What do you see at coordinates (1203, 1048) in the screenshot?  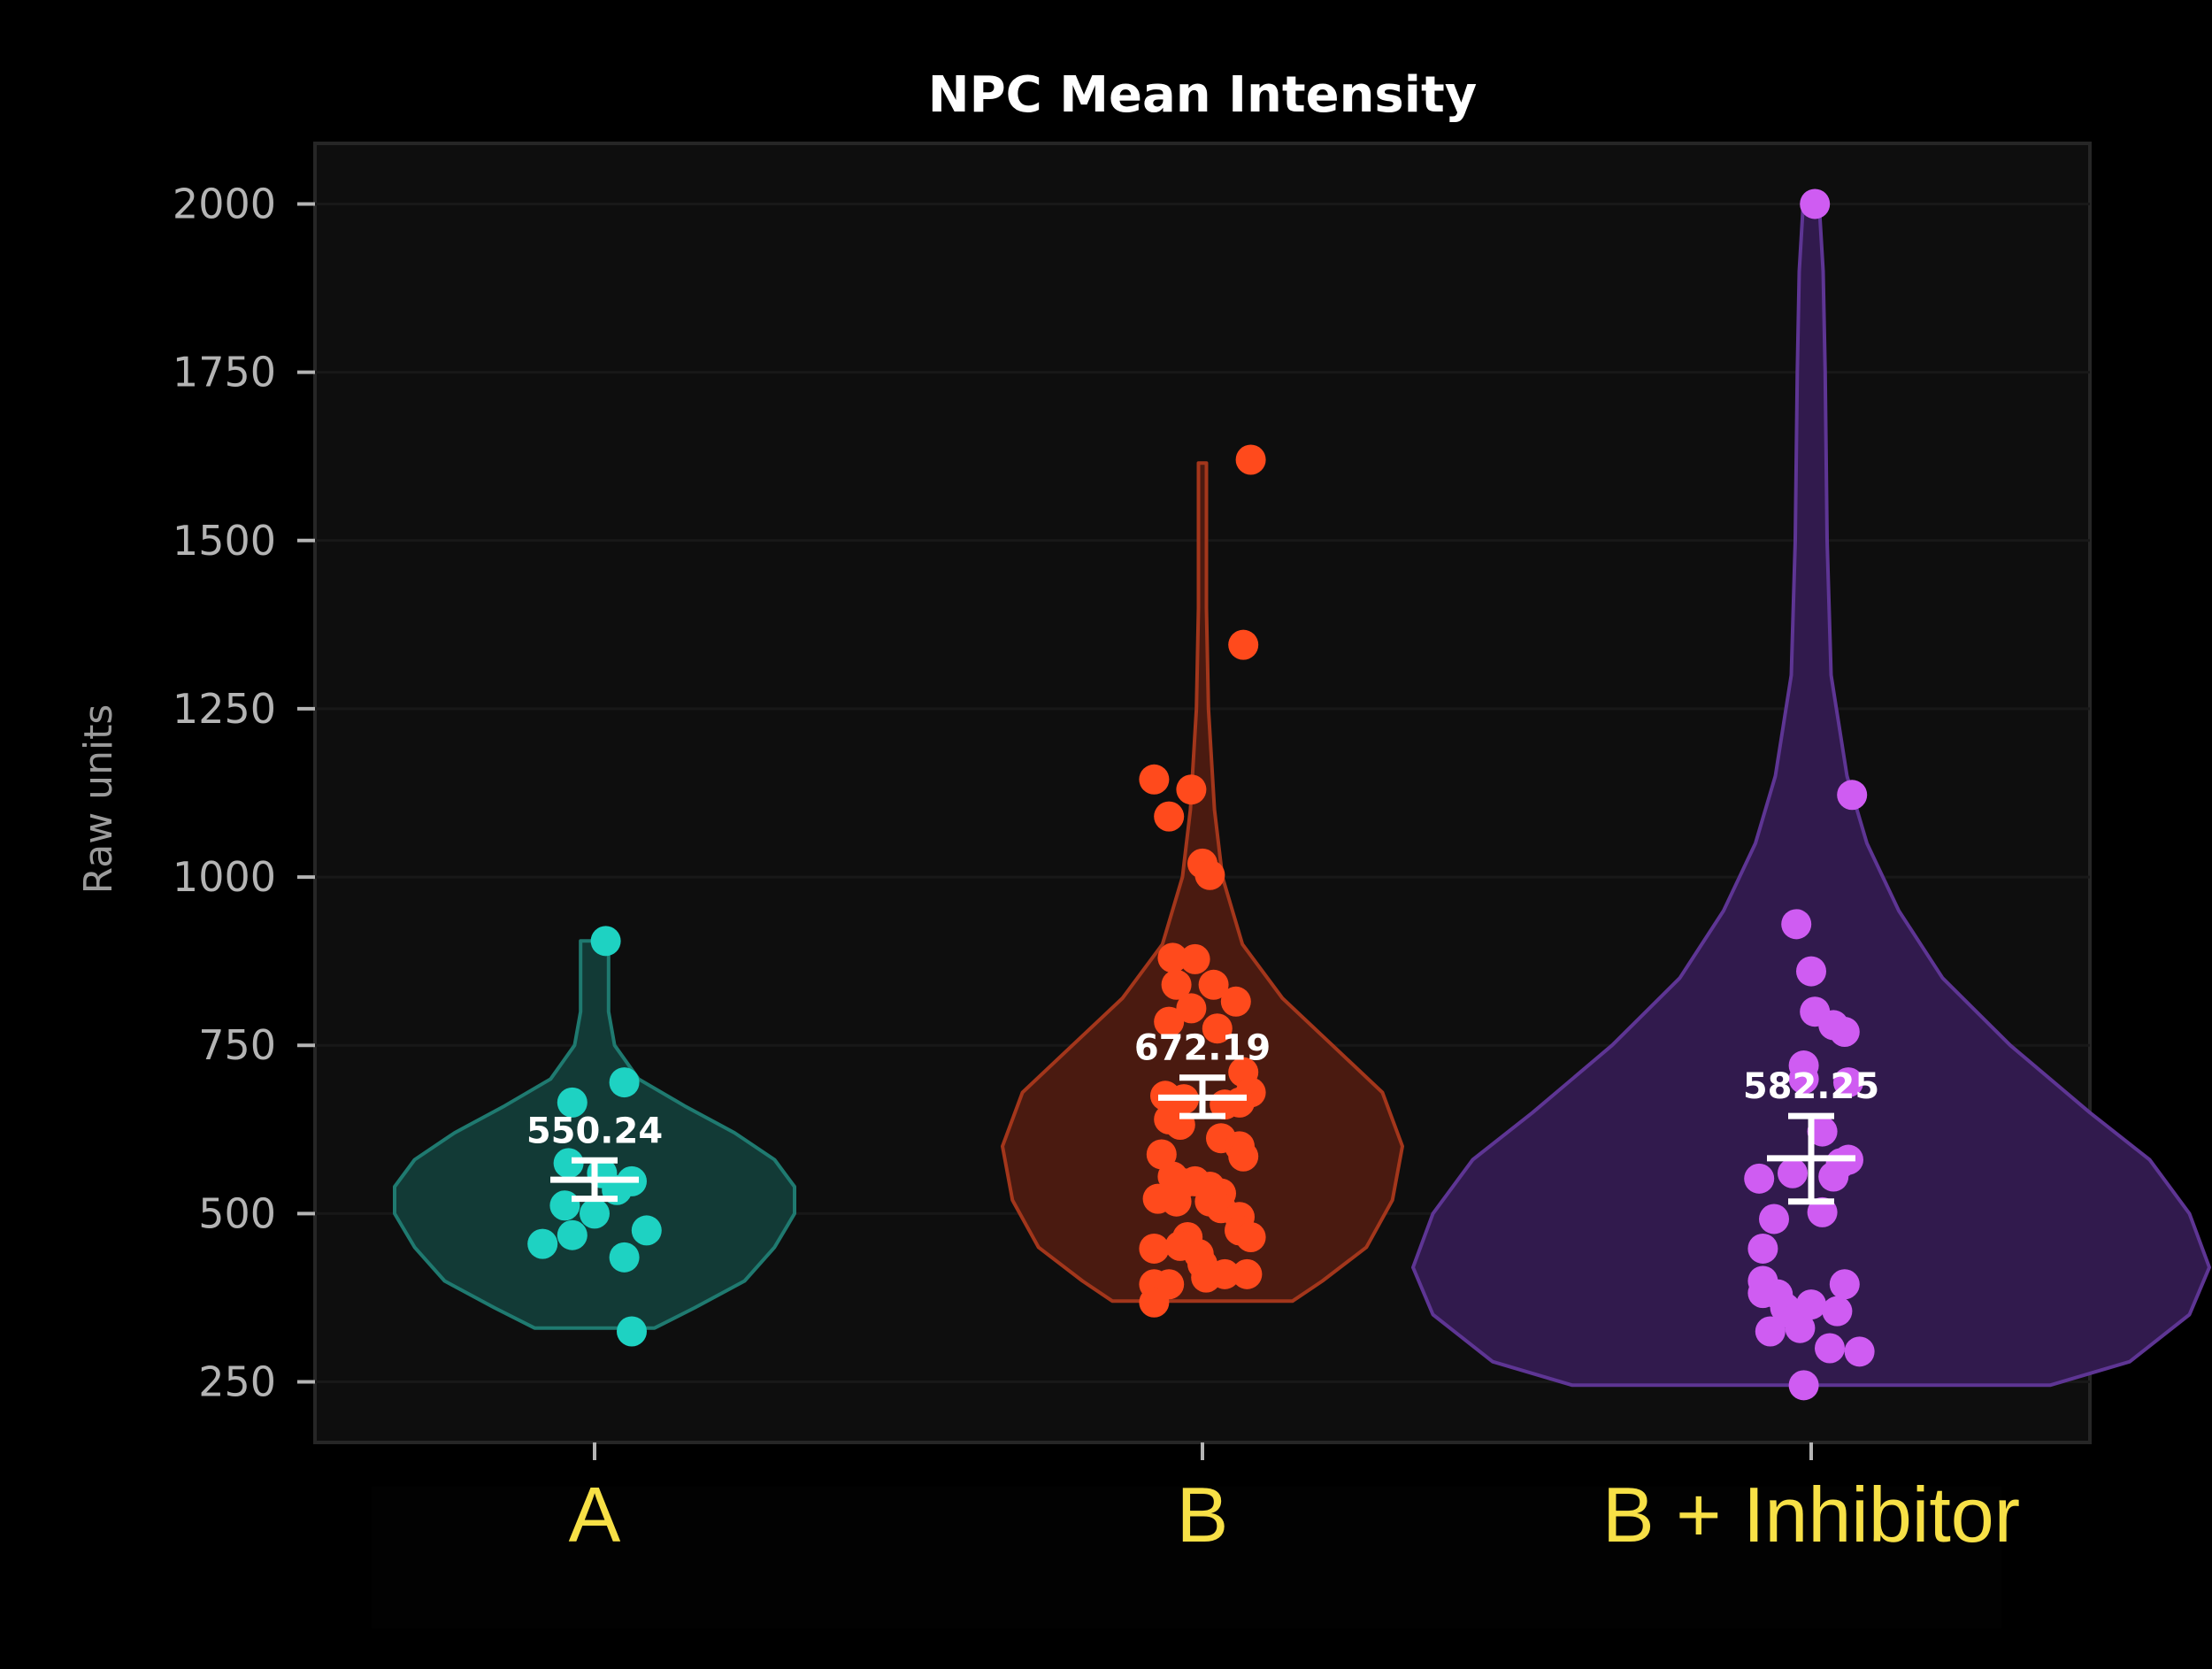 I see `mean-label-2: 672.19` at bounding box center [1203, 1048].